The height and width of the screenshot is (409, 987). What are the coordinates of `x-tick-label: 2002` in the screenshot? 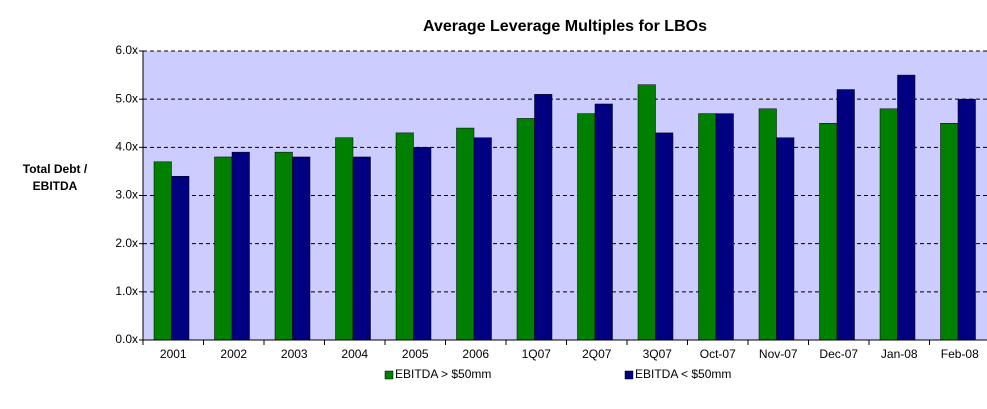 It's located at (233, 354).